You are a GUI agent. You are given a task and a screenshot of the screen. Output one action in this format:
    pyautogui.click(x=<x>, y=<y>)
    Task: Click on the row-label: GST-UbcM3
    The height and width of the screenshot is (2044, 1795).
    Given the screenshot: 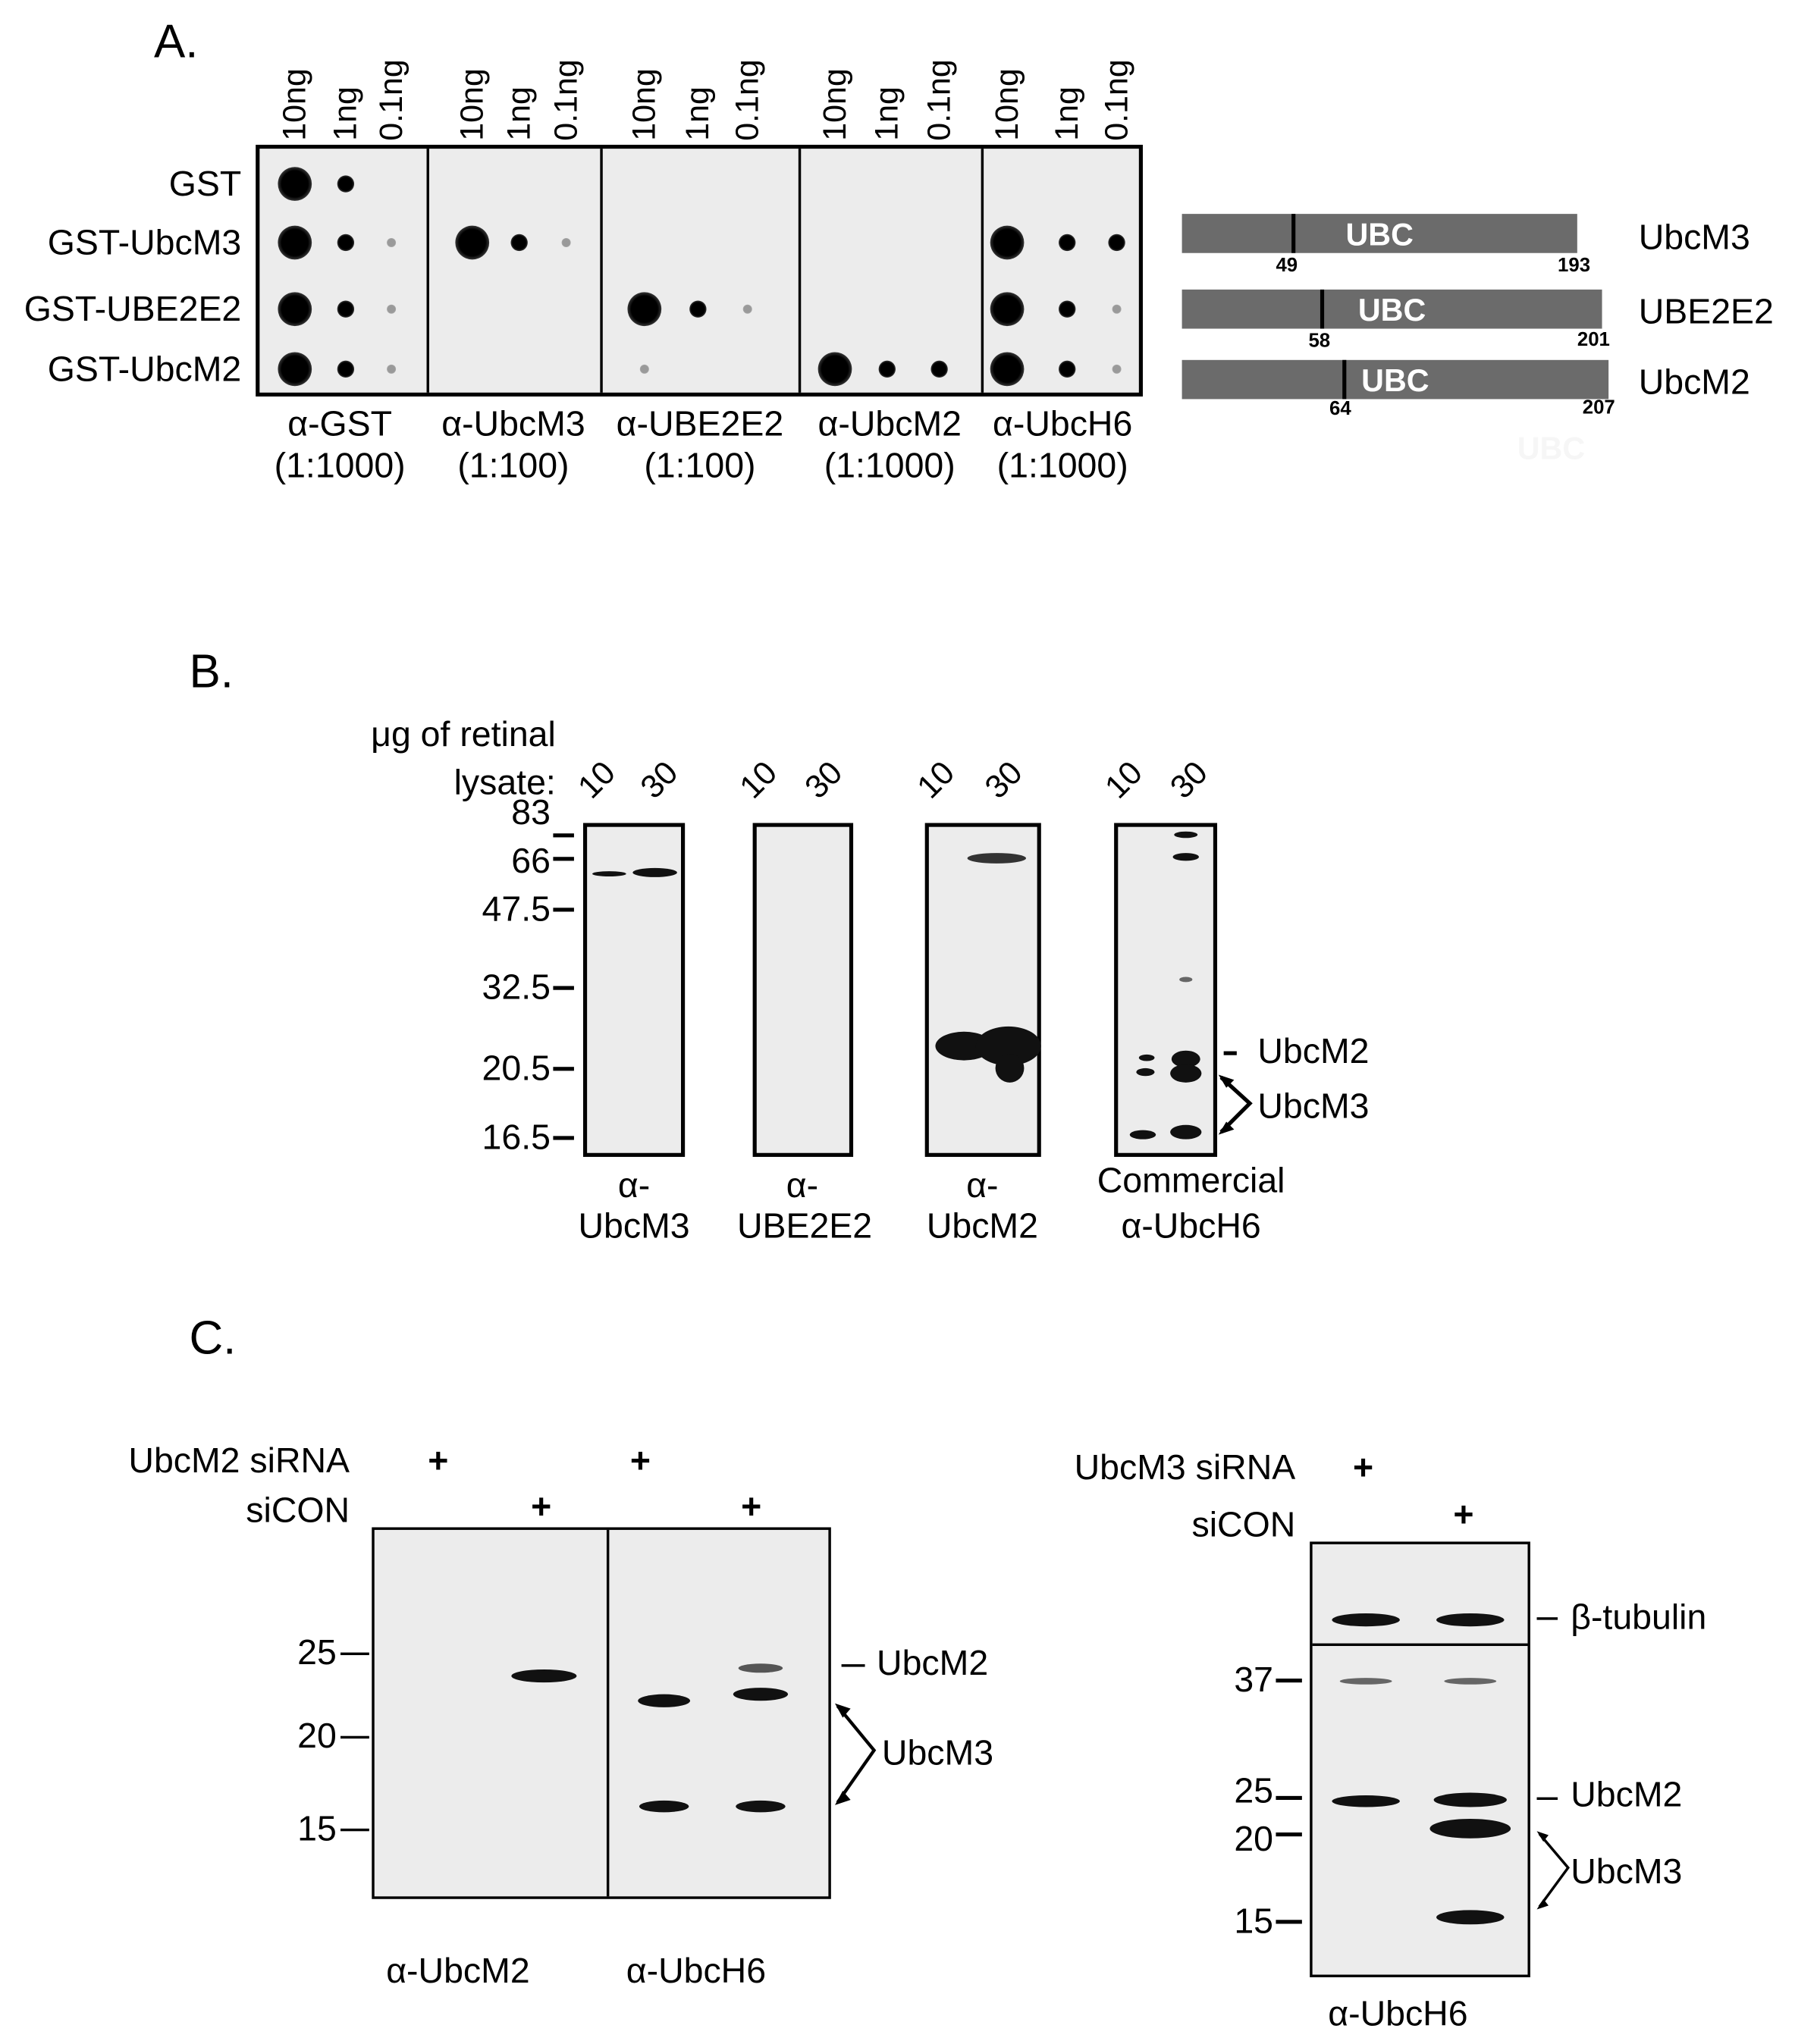 What is the action you would take?
    pyautogui.click(x=144, y=243)
    